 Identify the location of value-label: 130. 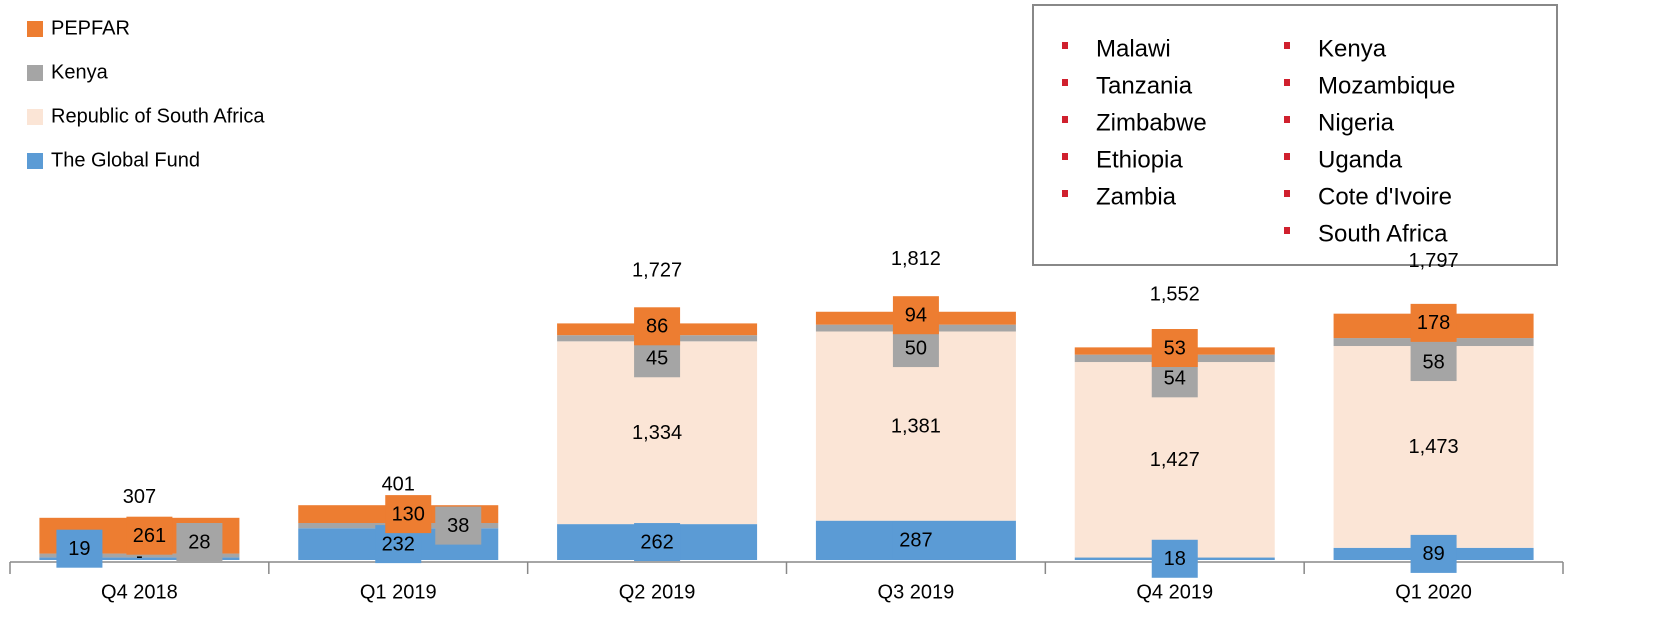
(408, 514).